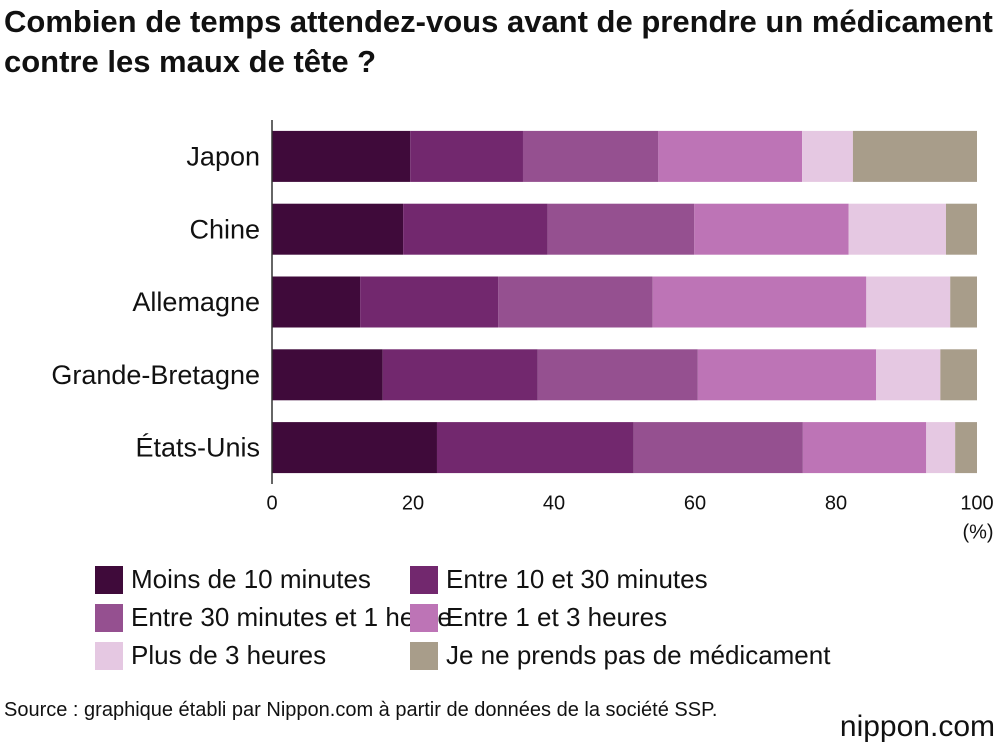 Image resolution: width=1000 pixels, height=752 pixels. Describe the element at coordinates (554, 503) in the screenshot. I see `x-tick-label: 40` at that location.